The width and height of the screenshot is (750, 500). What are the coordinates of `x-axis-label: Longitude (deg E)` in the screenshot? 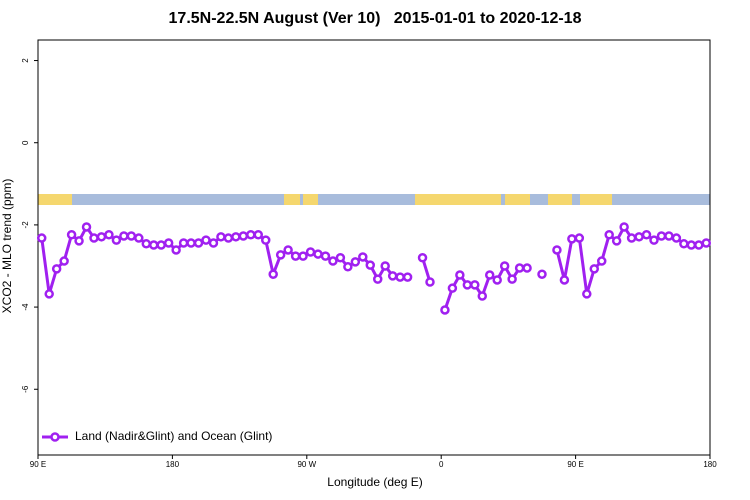 It's located at (374, 482).